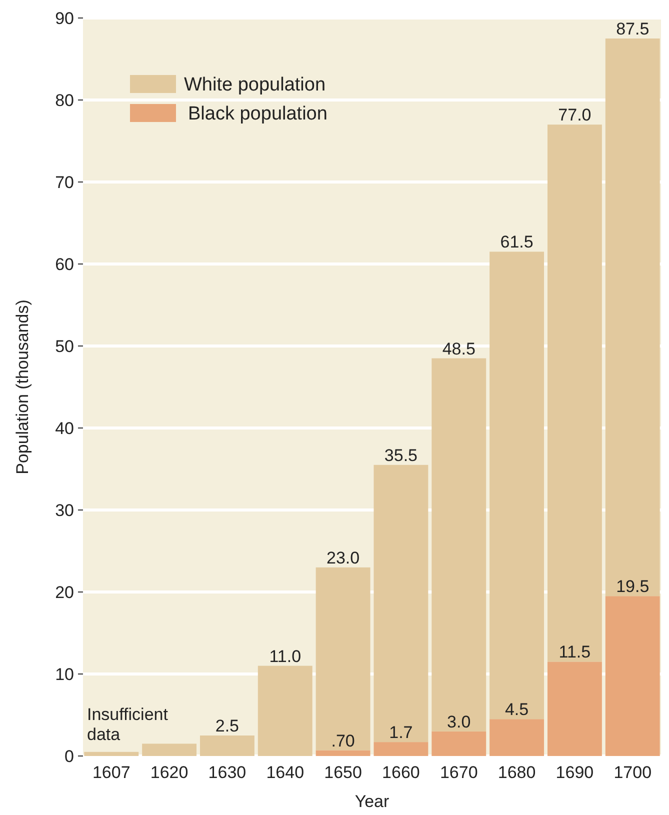 The width and height of the screenshot is (669, 815). Describe the element at coordinates (227, 772) in the screenshot. I see `x-tick-label: 1630` at that location.